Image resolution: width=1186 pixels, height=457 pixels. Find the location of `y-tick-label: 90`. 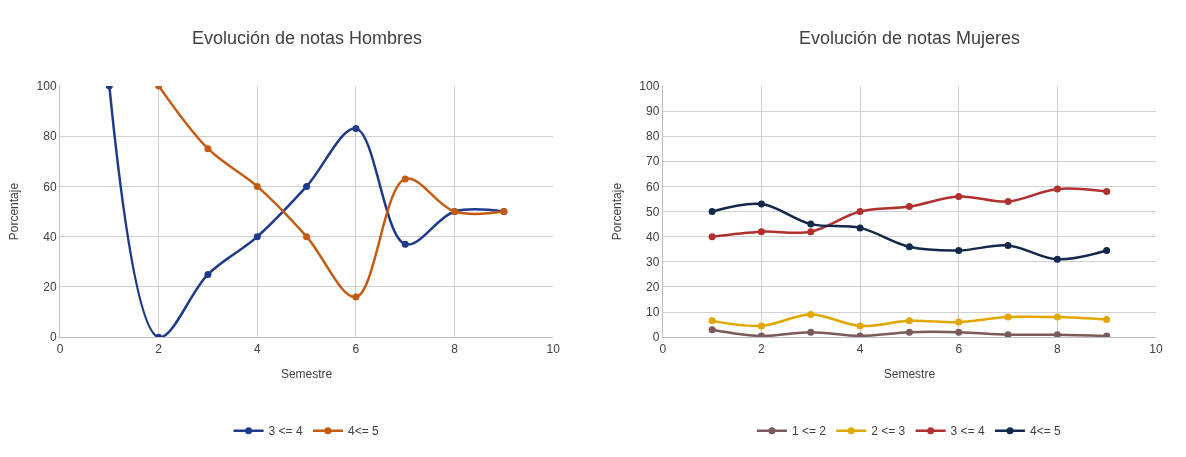

y-tick-label: 90 is located at coordinates (653, 111).